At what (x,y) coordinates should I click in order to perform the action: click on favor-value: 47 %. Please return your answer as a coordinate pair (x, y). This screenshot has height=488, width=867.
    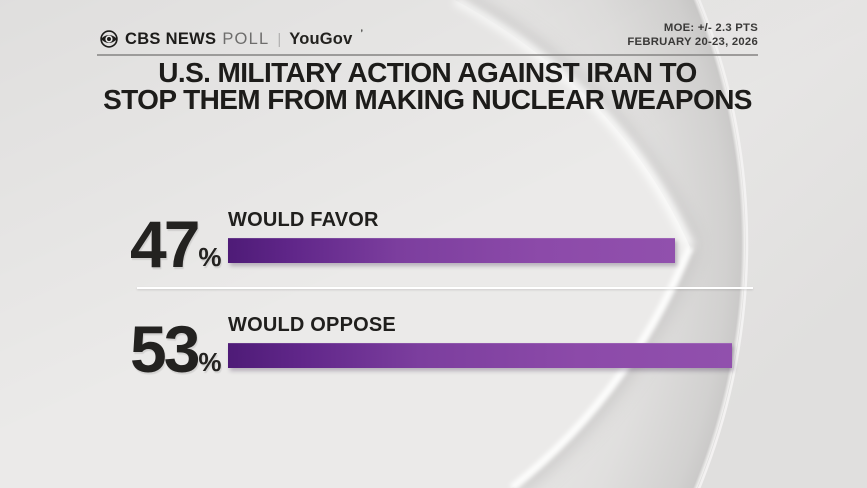
    Looking at the image, I should click on (176, 244).